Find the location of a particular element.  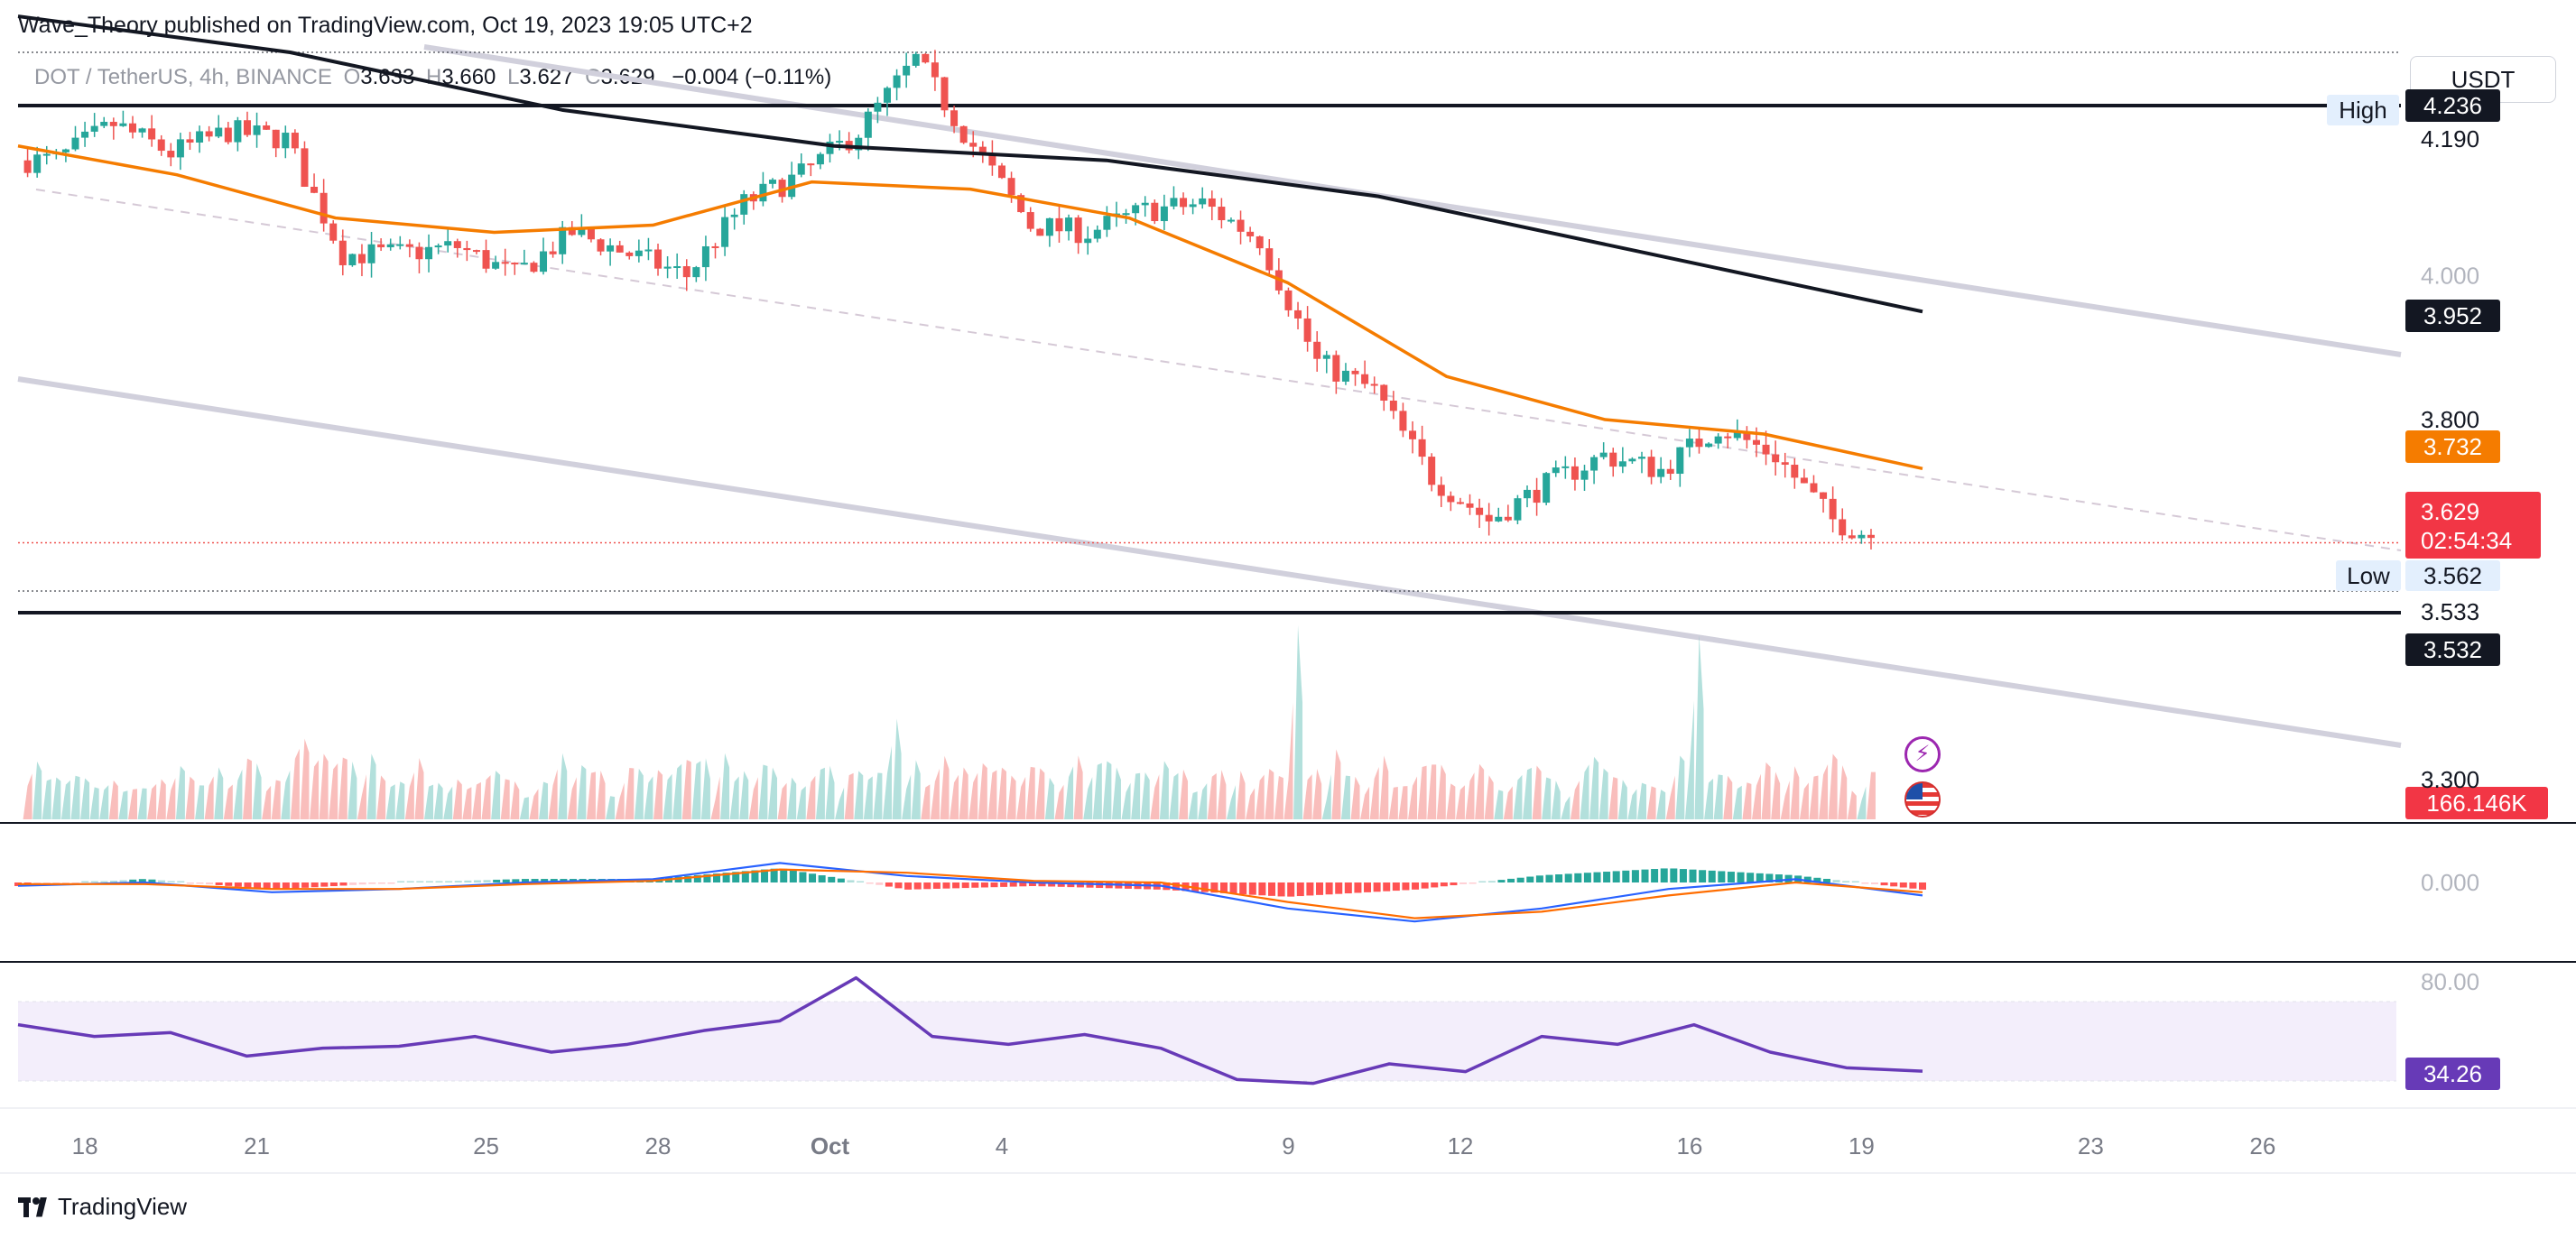

tradingview-logo: TradingView is located at coordinates (102, 1207).